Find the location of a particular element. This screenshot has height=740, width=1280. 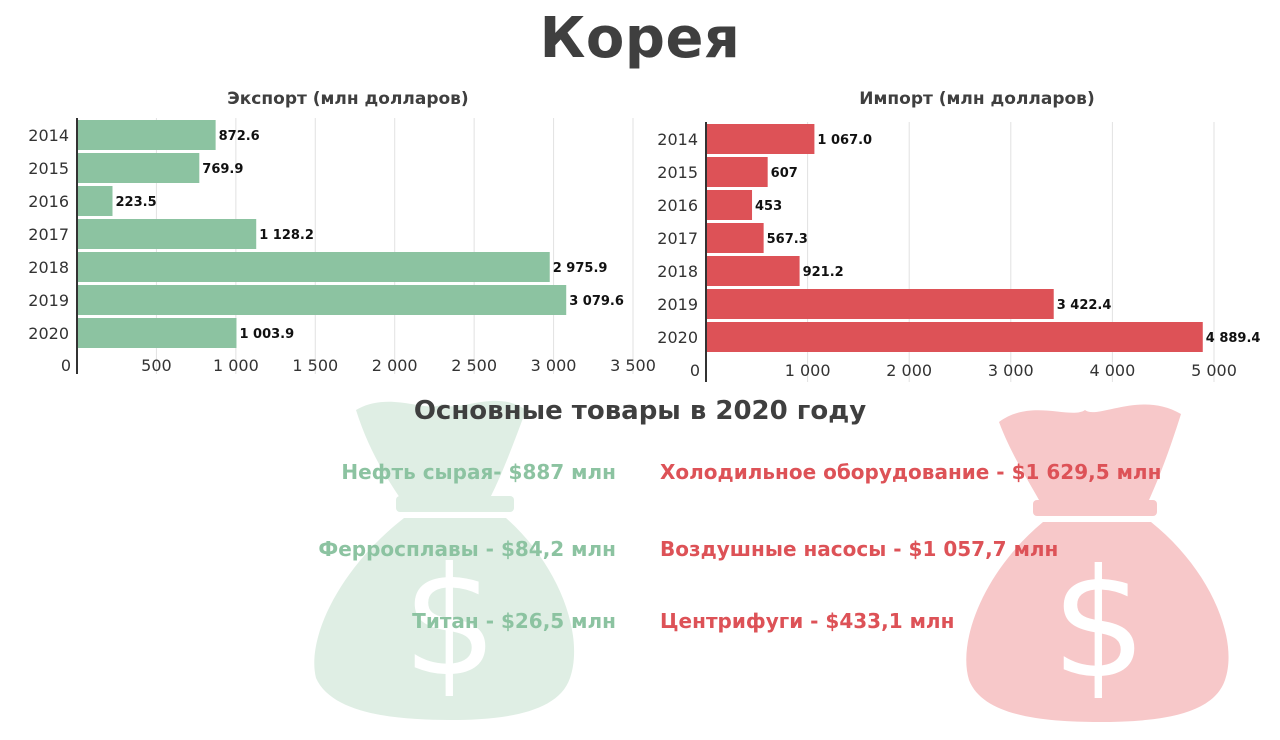

money-bag-icon-right: $ is located at coordinates (1097, 563).